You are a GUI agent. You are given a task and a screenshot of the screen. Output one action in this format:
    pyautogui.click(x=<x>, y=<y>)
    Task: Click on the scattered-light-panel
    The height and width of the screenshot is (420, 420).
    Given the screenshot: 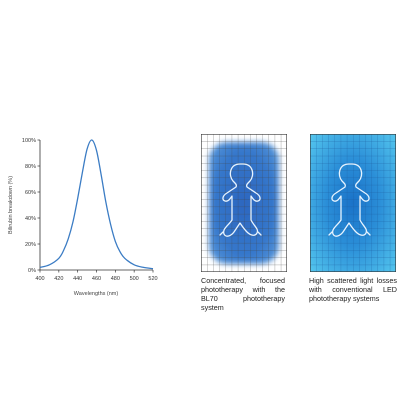 What is the action you would take?
    pyautogui.click(x=353, y=203)
    